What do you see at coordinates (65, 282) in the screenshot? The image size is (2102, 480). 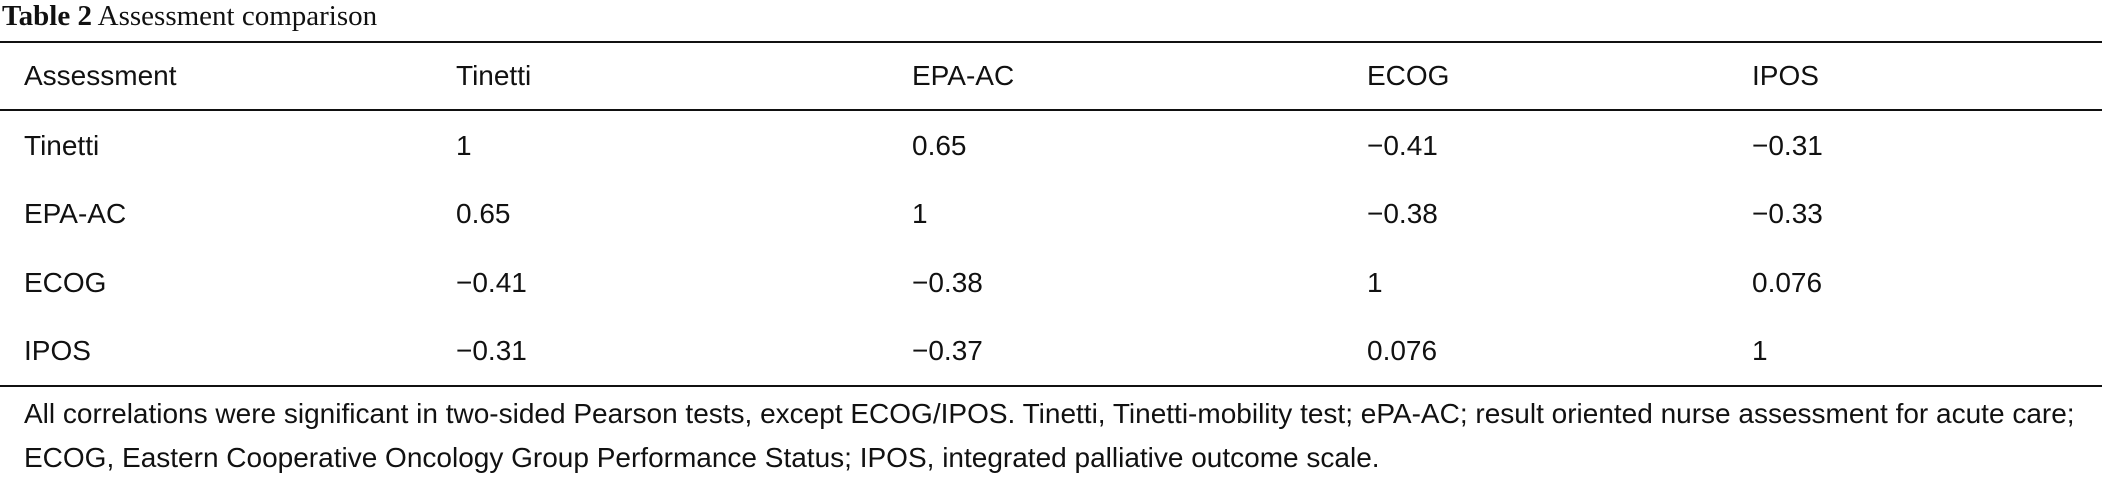 I see `row-label: ECOG` at bounding box center [65, 282].